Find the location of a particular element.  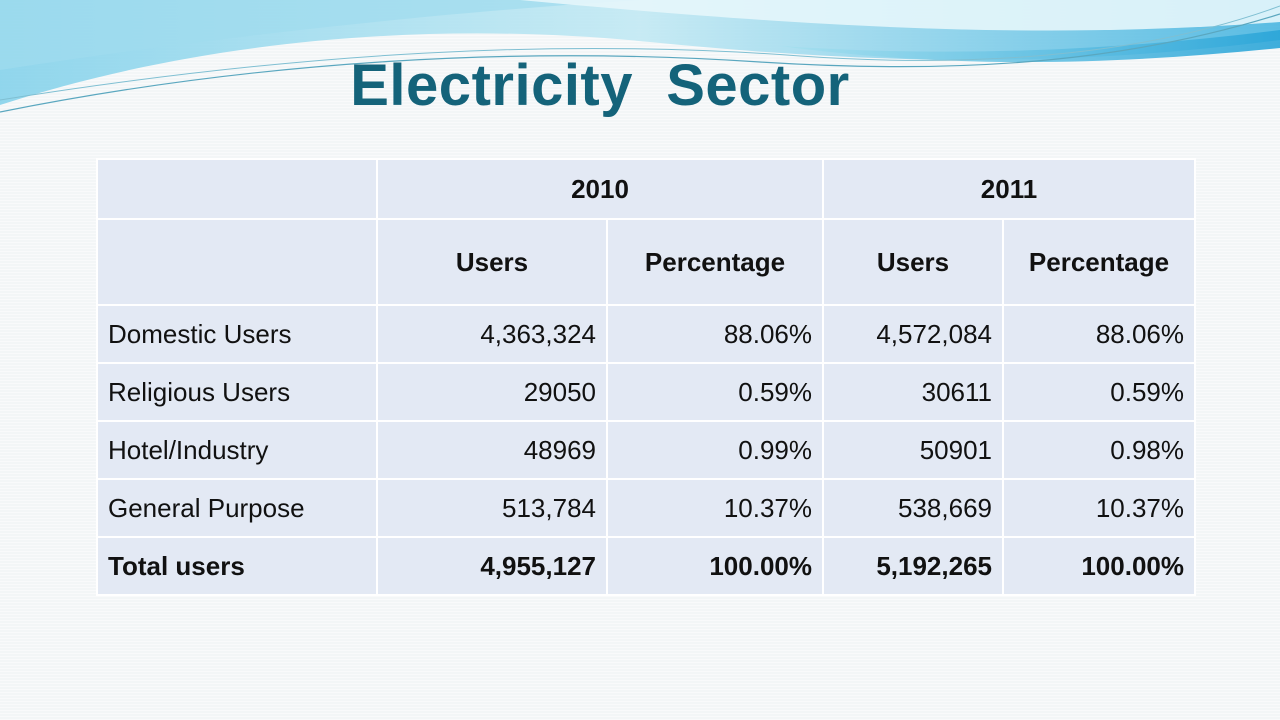

subheader-users-2010: Users is located at coordinates (492, 262).